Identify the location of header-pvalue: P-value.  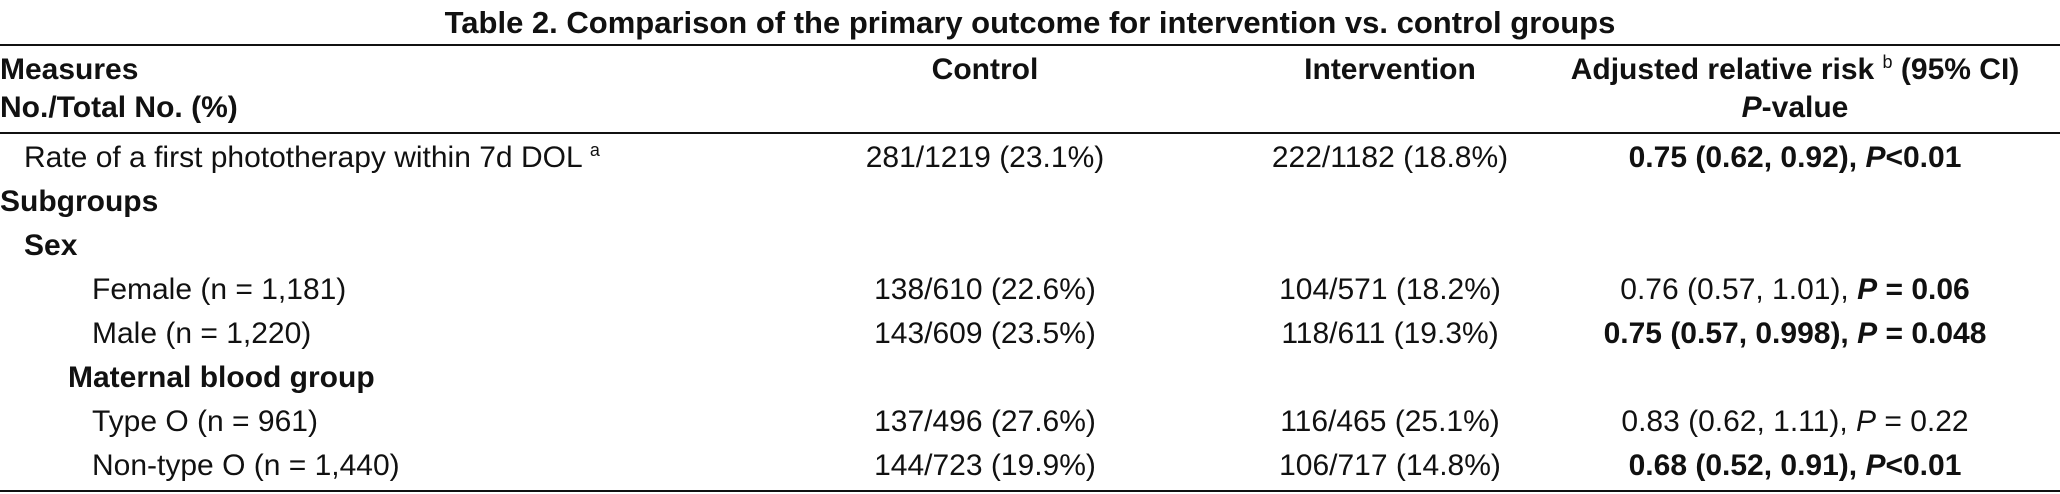
(1795, 108).